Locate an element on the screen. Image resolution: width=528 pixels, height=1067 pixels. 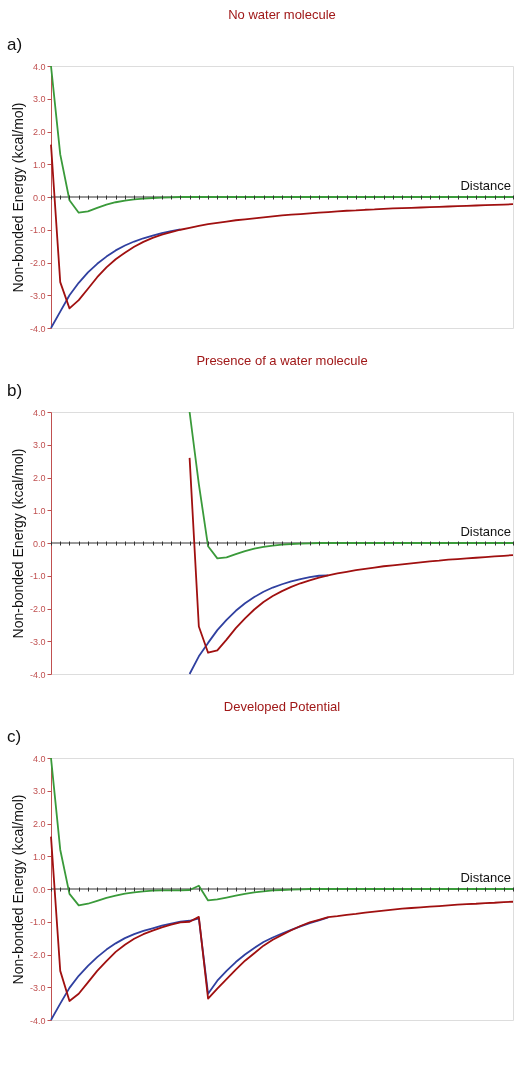
chart-title: Developed Potential is located at coordinates (282, 706).